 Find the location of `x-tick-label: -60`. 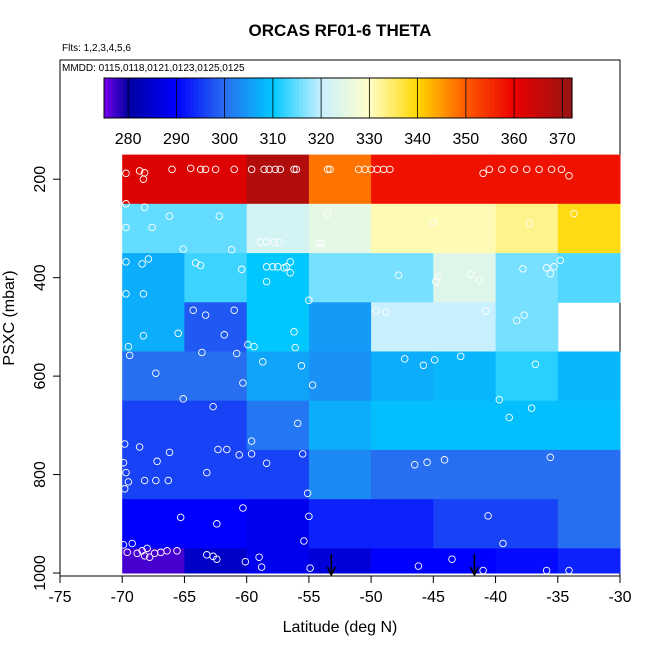

x-tick-label: -60 is located at coordinates (246, 597).